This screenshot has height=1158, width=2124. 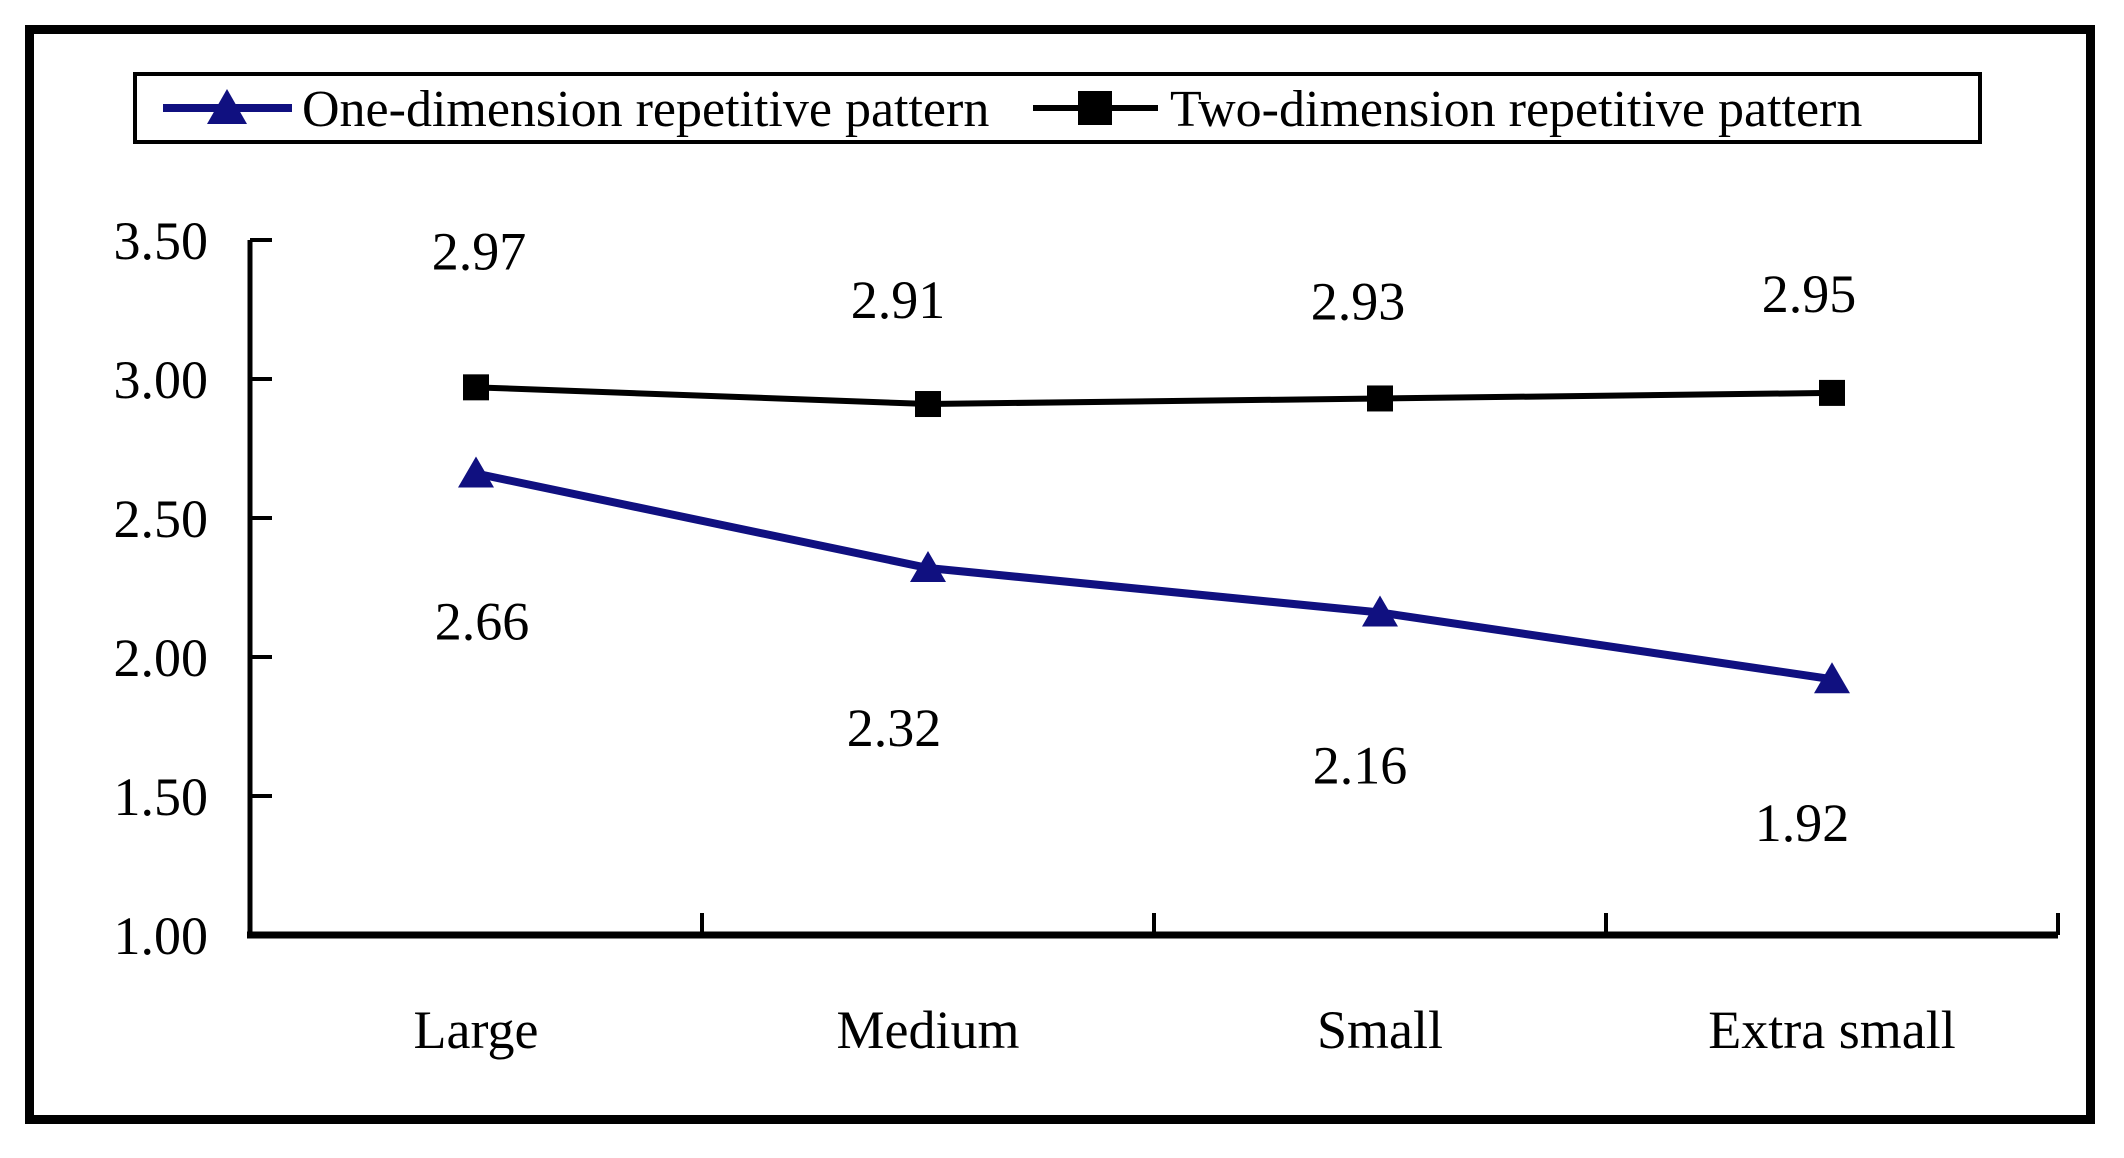 I want to click on x-axis-category-label: Medium, so click(x=928, y=1030).